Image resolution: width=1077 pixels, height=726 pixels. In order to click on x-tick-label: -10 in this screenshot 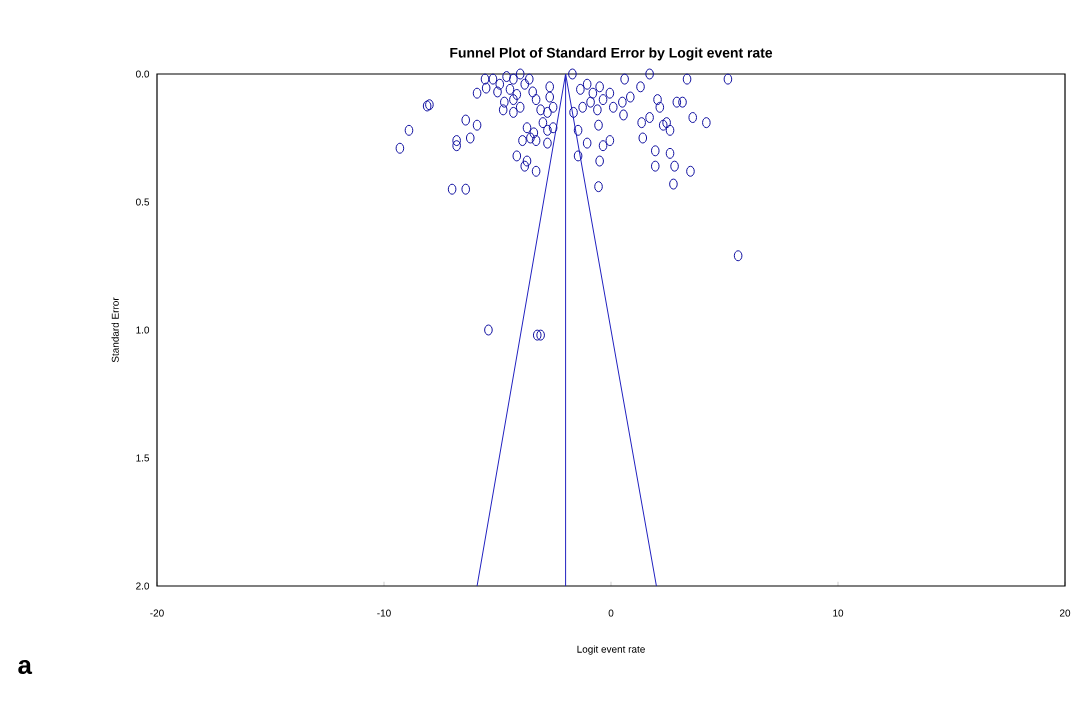, I will do `click(384, 613)`.